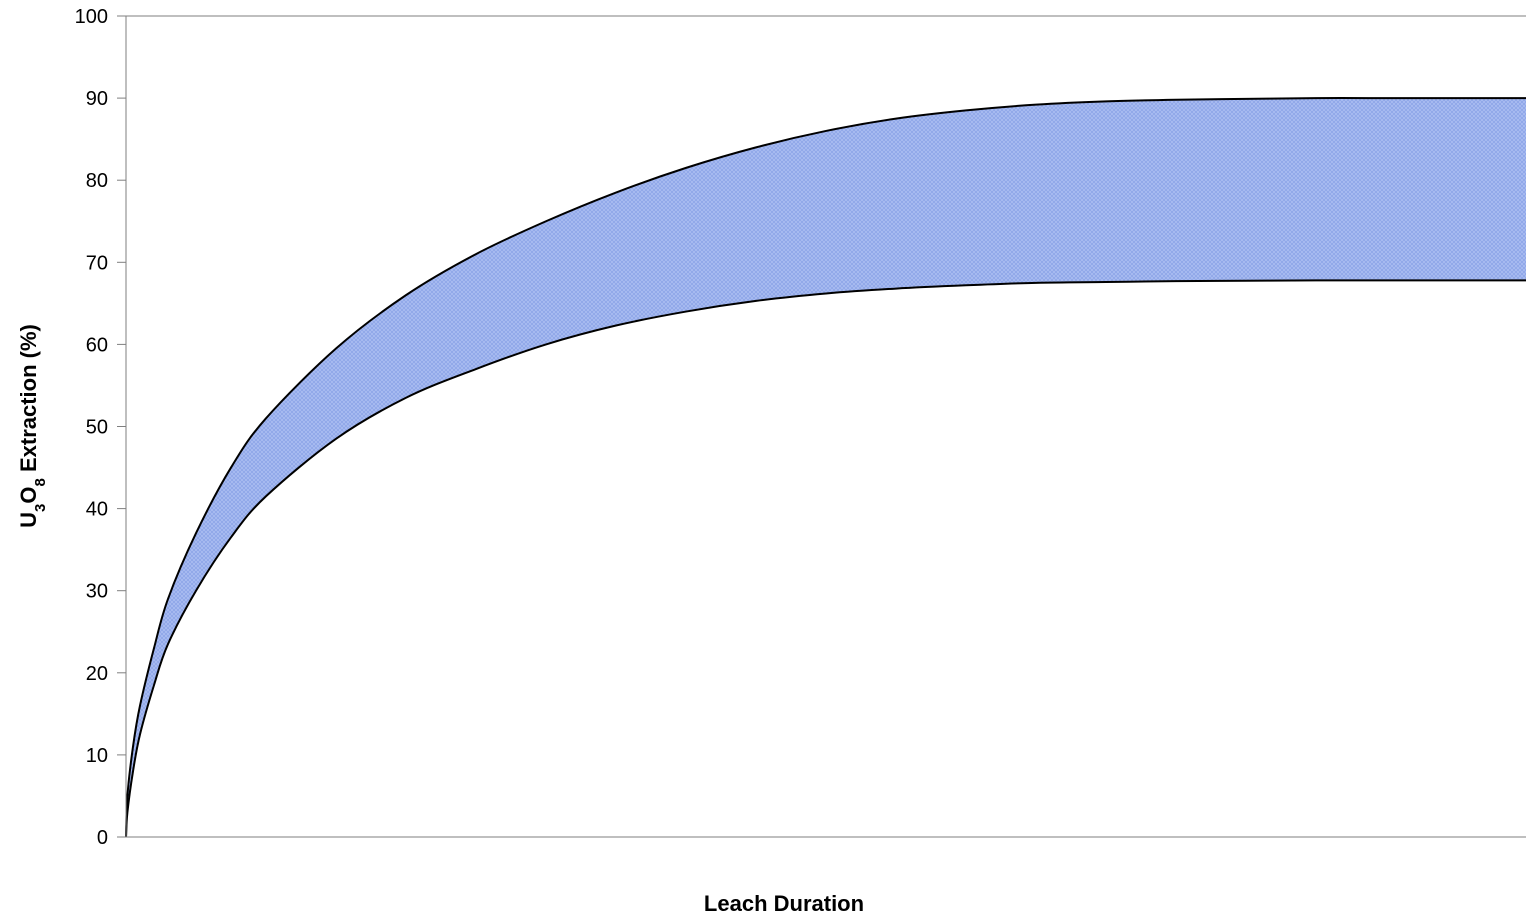  Describe the element at coordinates (97, 181) in the screenshot. I see `y-tick-label: 80` at that location.